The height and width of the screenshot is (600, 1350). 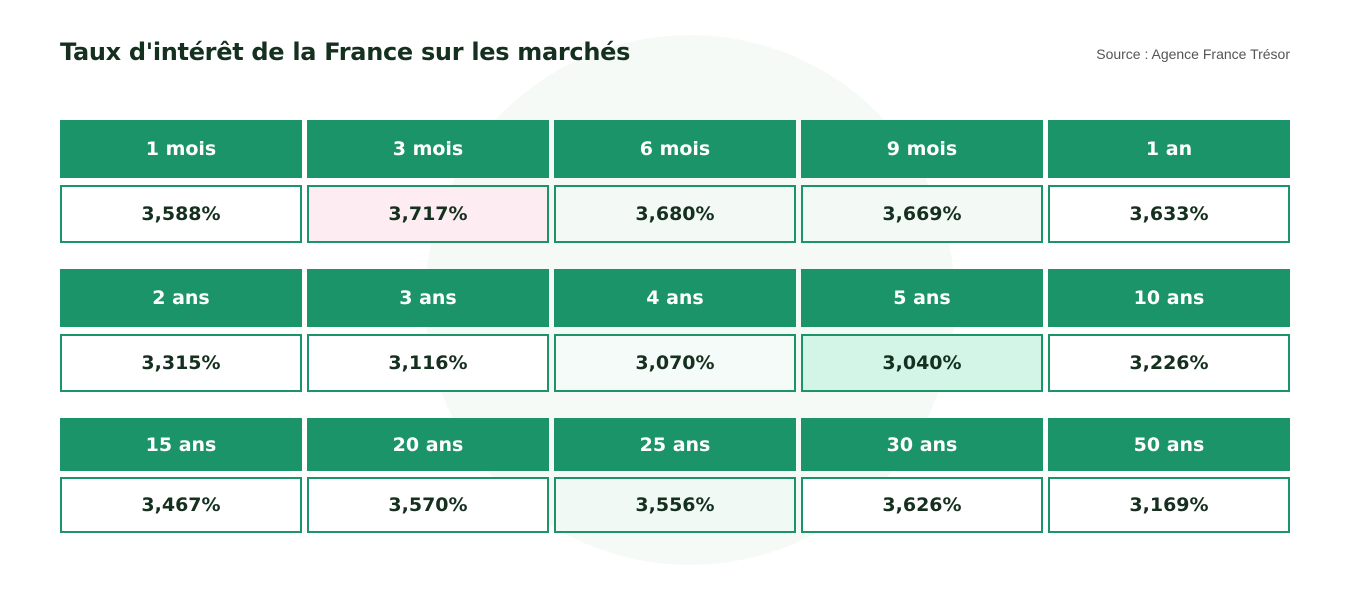 What do you see at coordinates (675, 444) in the screenshot?
I see `term-header: 25 ans` at bounding box center [675, 444].